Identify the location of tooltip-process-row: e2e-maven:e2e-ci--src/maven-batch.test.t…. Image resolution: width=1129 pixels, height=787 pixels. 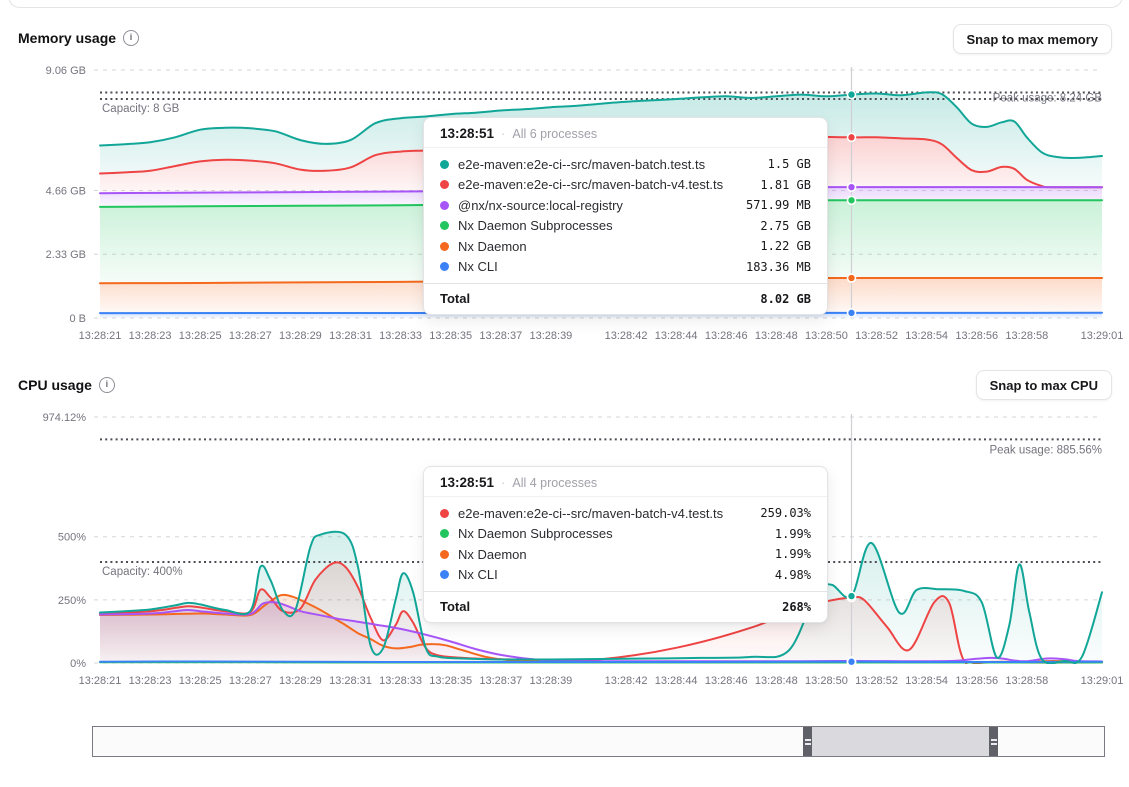
(625, 164).